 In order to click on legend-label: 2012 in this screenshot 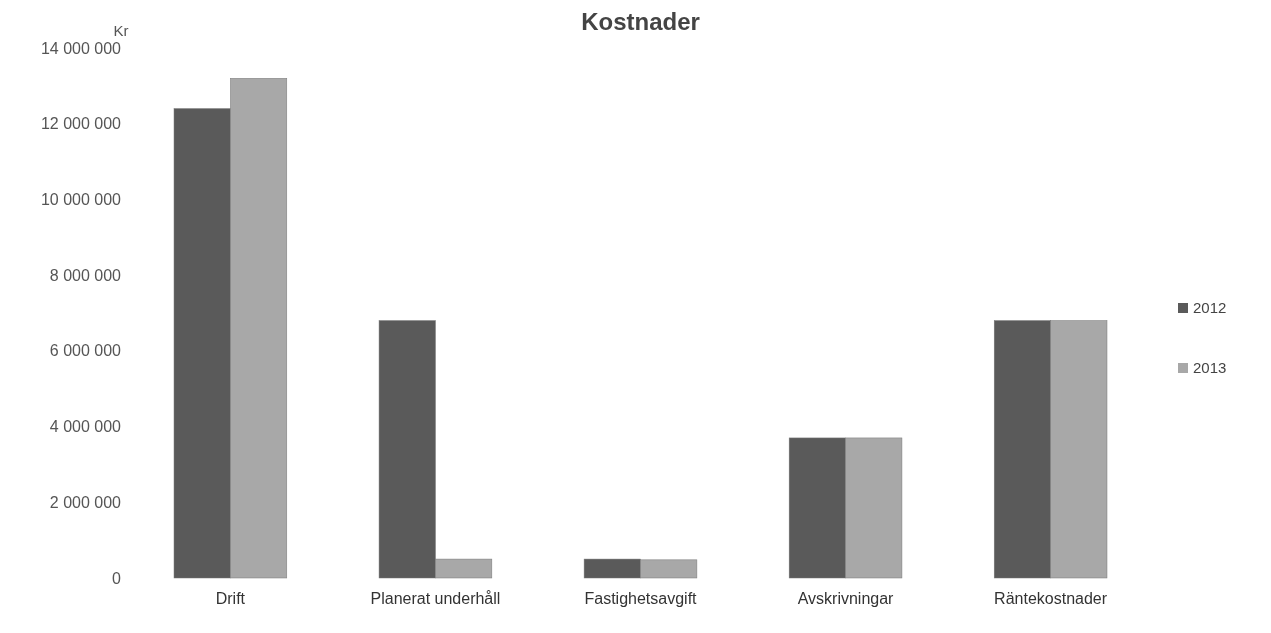, I will do `click(1210, 308)`.